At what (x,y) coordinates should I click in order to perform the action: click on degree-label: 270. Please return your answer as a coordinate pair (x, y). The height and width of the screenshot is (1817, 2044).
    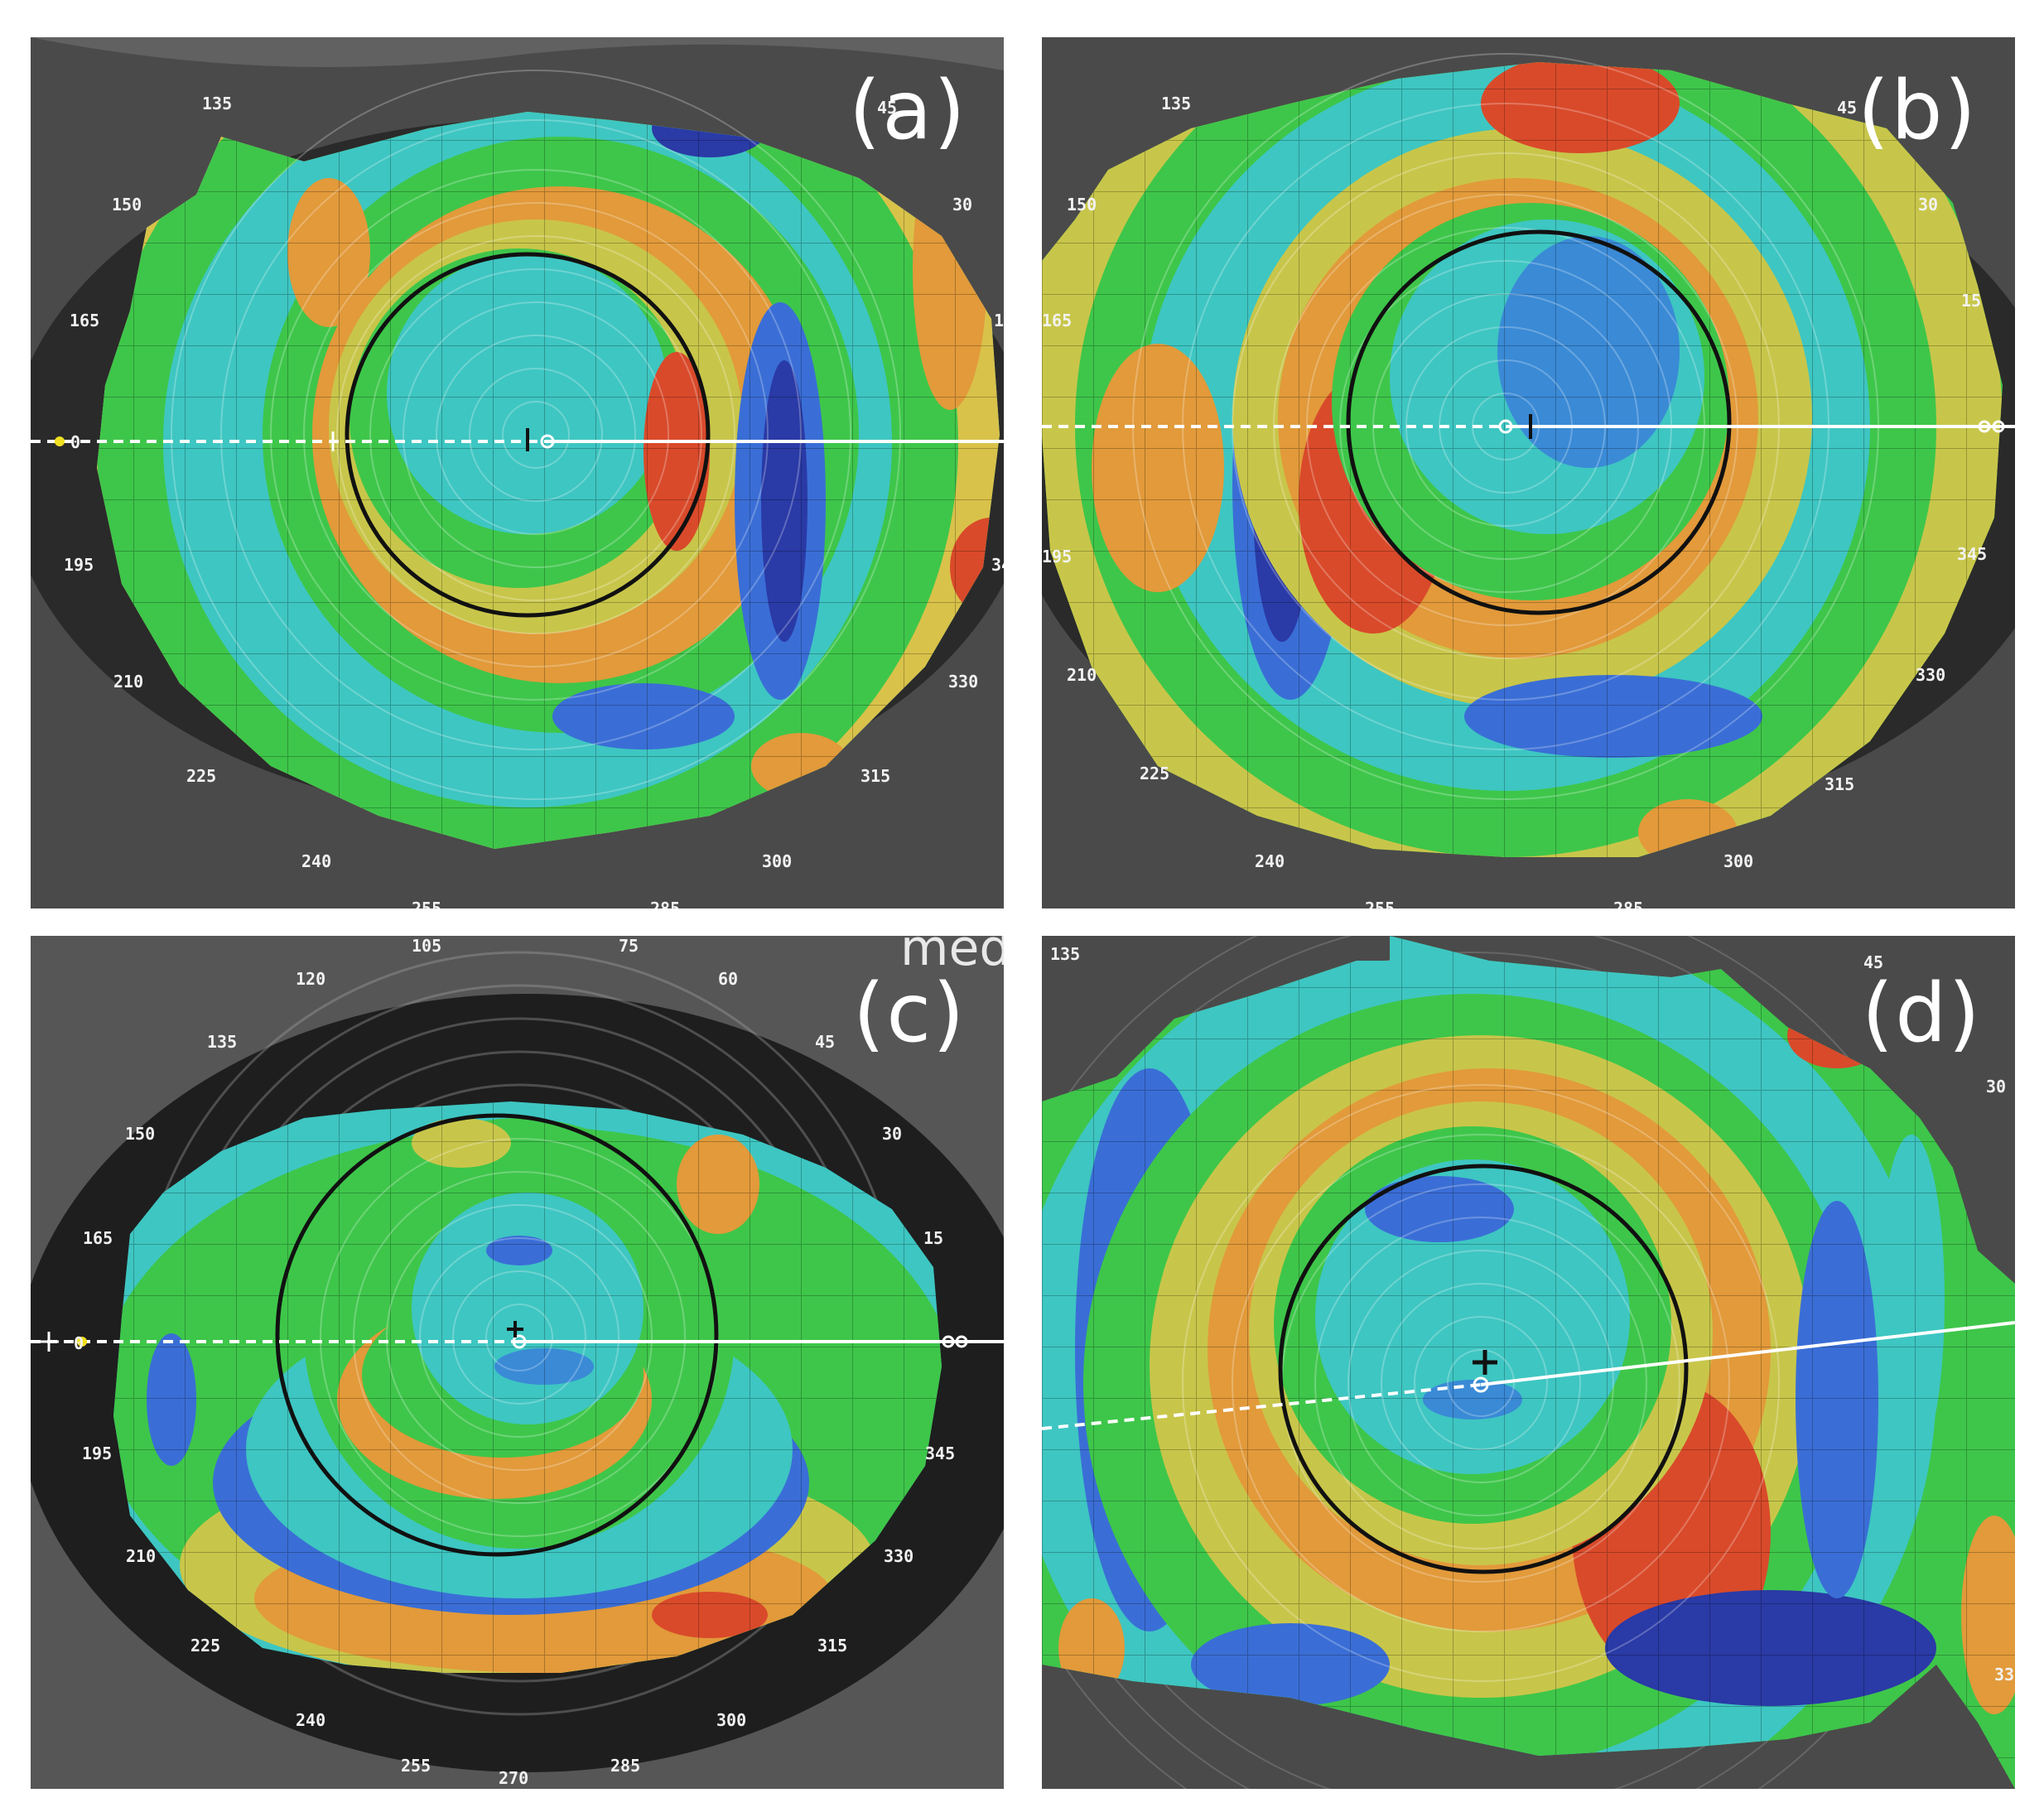
    Looking at the image, I should click on (514, 1778).